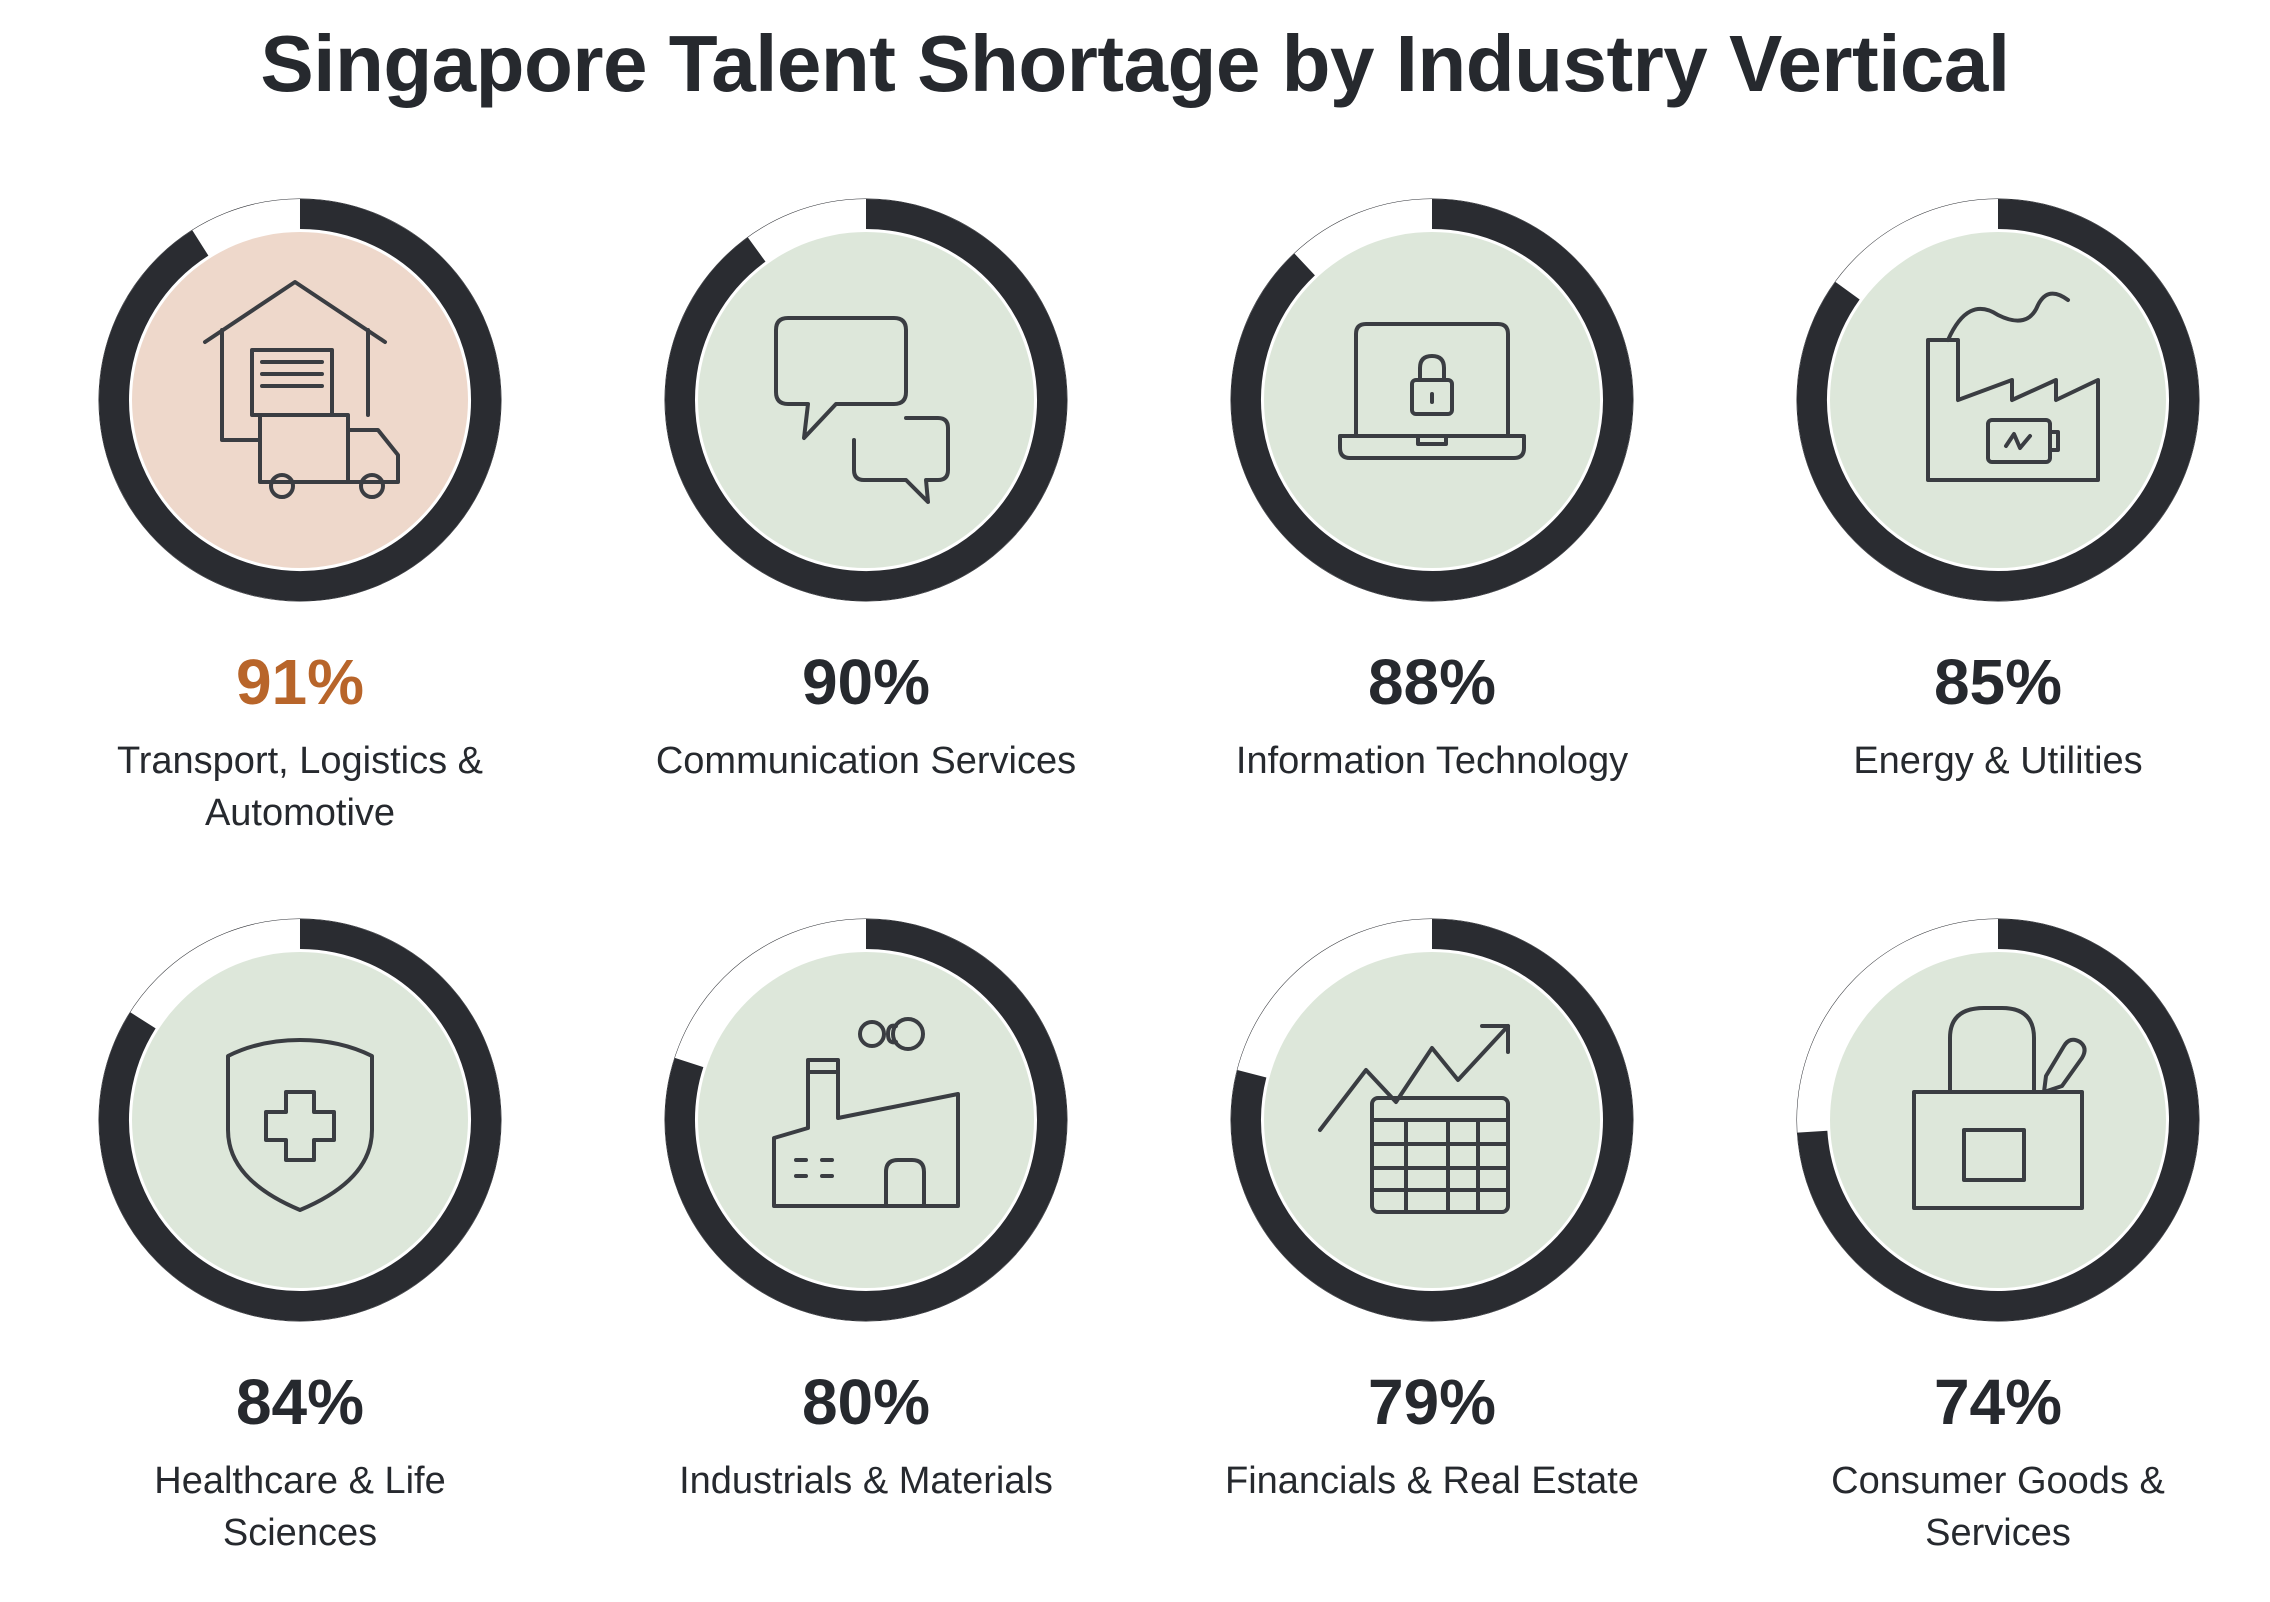 The image size is (2270, 1602). I want to click on percentage-value: 74%, so click(1998, 1402).